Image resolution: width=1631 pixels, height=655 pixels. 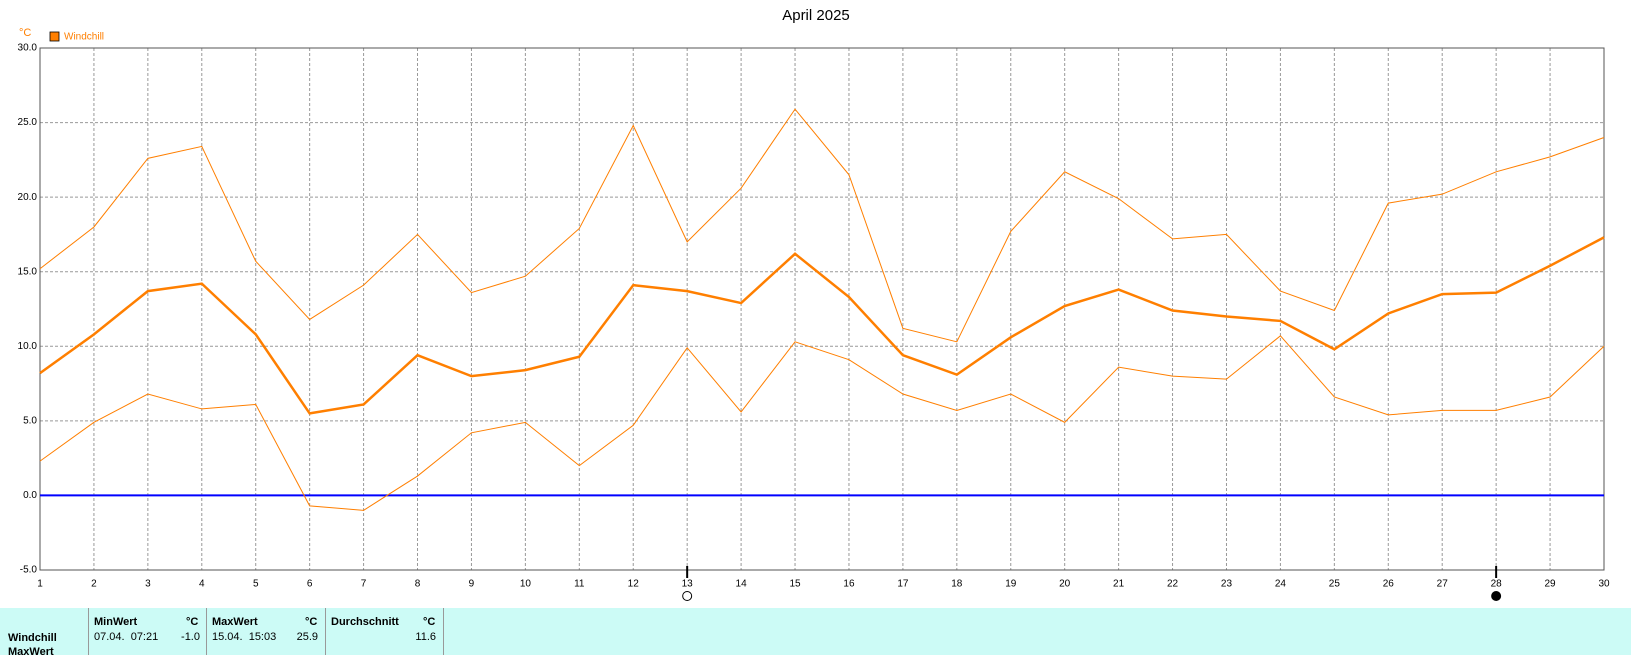 What do you see at coordinates (29, 570) in the screenshot?
I see `y-tick-label: -5.0` at bounding box center [29, 570].